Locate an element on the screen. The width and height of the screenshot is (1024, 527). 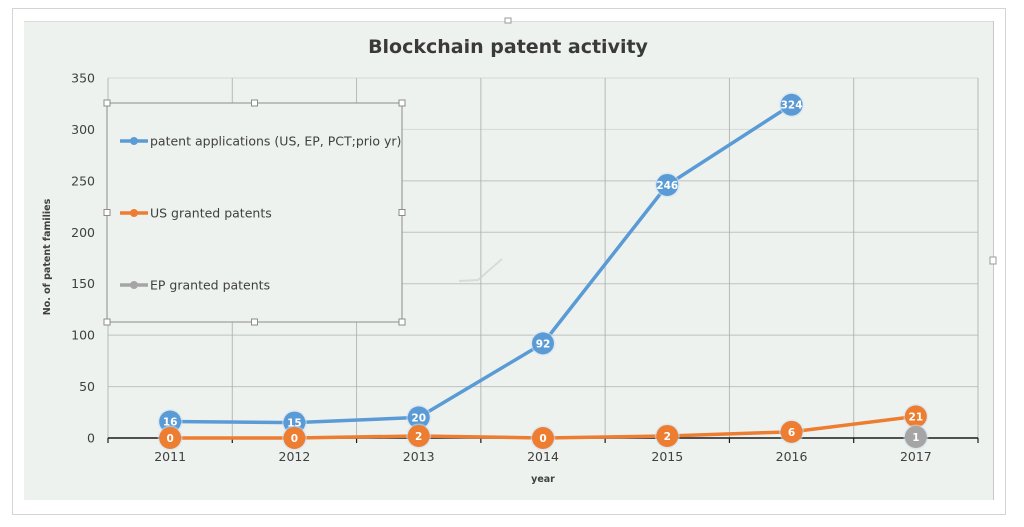
data-point: 21 is located at coordinates (916, 416).